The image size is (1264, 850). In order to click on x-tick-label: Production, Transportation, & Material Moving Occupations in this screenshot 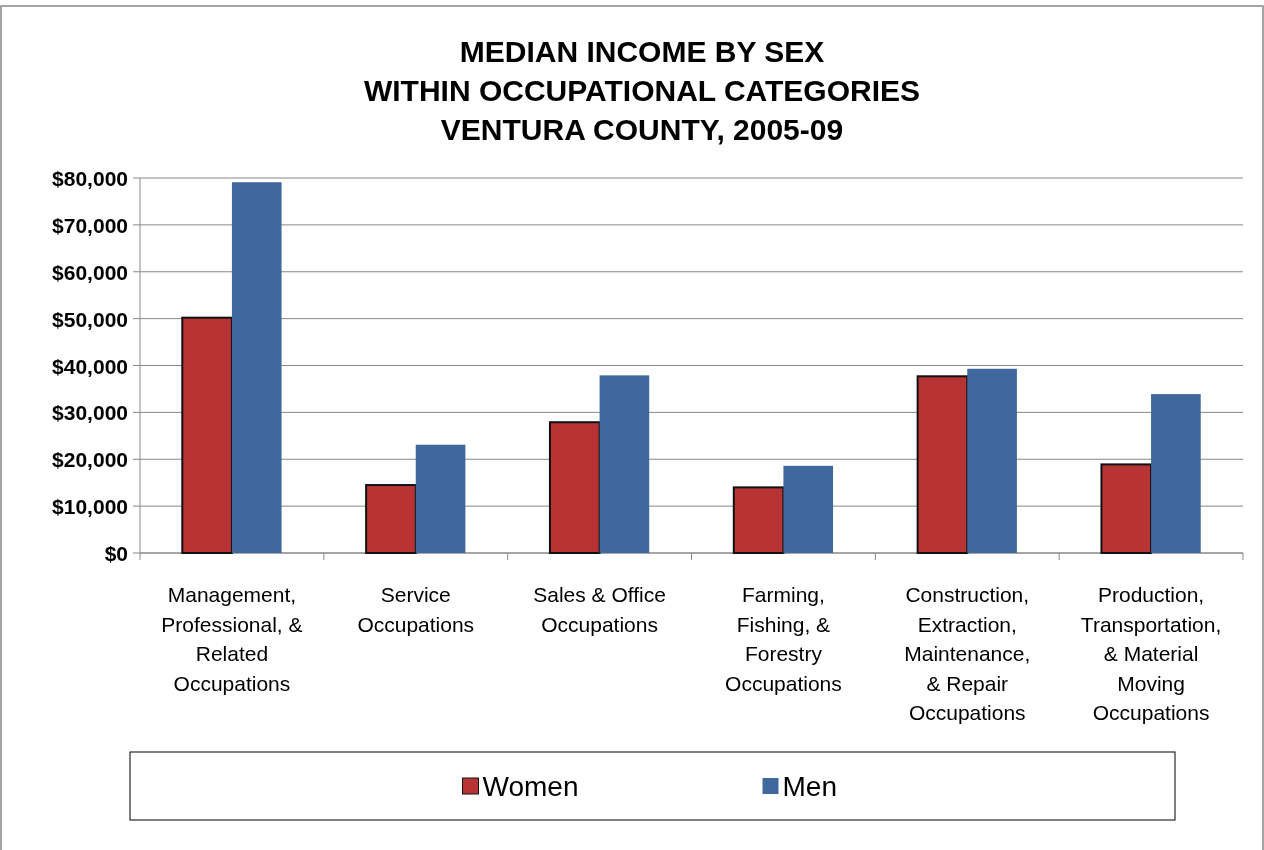, I will do `click(1151, 653)`.